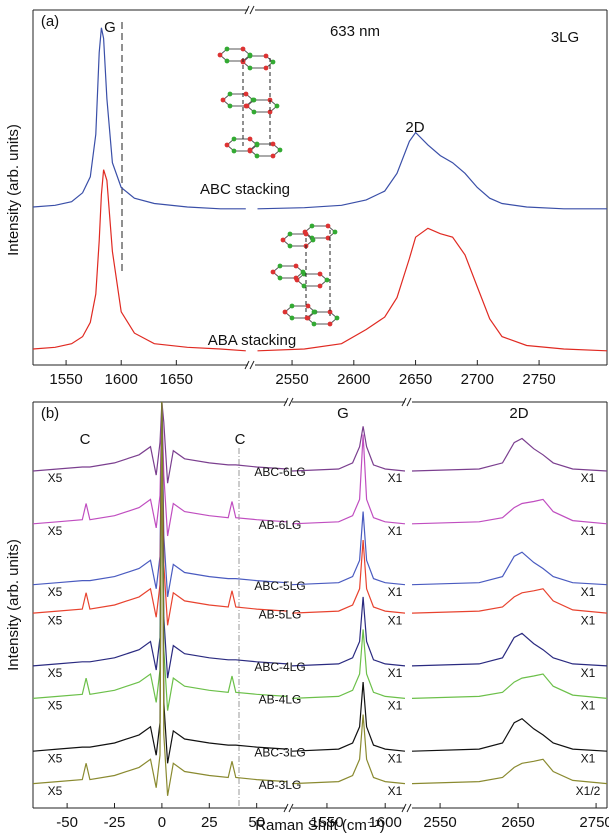 The image size is (609, 833). What do you see at coordinates (279, 586) in the screenshot?
I see `series-label: ABC-5LG` at bounding box center [279, 586].